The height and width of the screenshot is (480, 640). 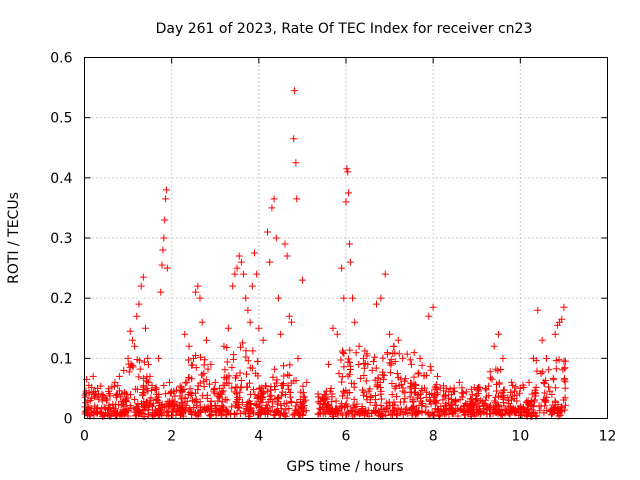 I want to click on x-tick-label: 6, so click(x=346, y=437).